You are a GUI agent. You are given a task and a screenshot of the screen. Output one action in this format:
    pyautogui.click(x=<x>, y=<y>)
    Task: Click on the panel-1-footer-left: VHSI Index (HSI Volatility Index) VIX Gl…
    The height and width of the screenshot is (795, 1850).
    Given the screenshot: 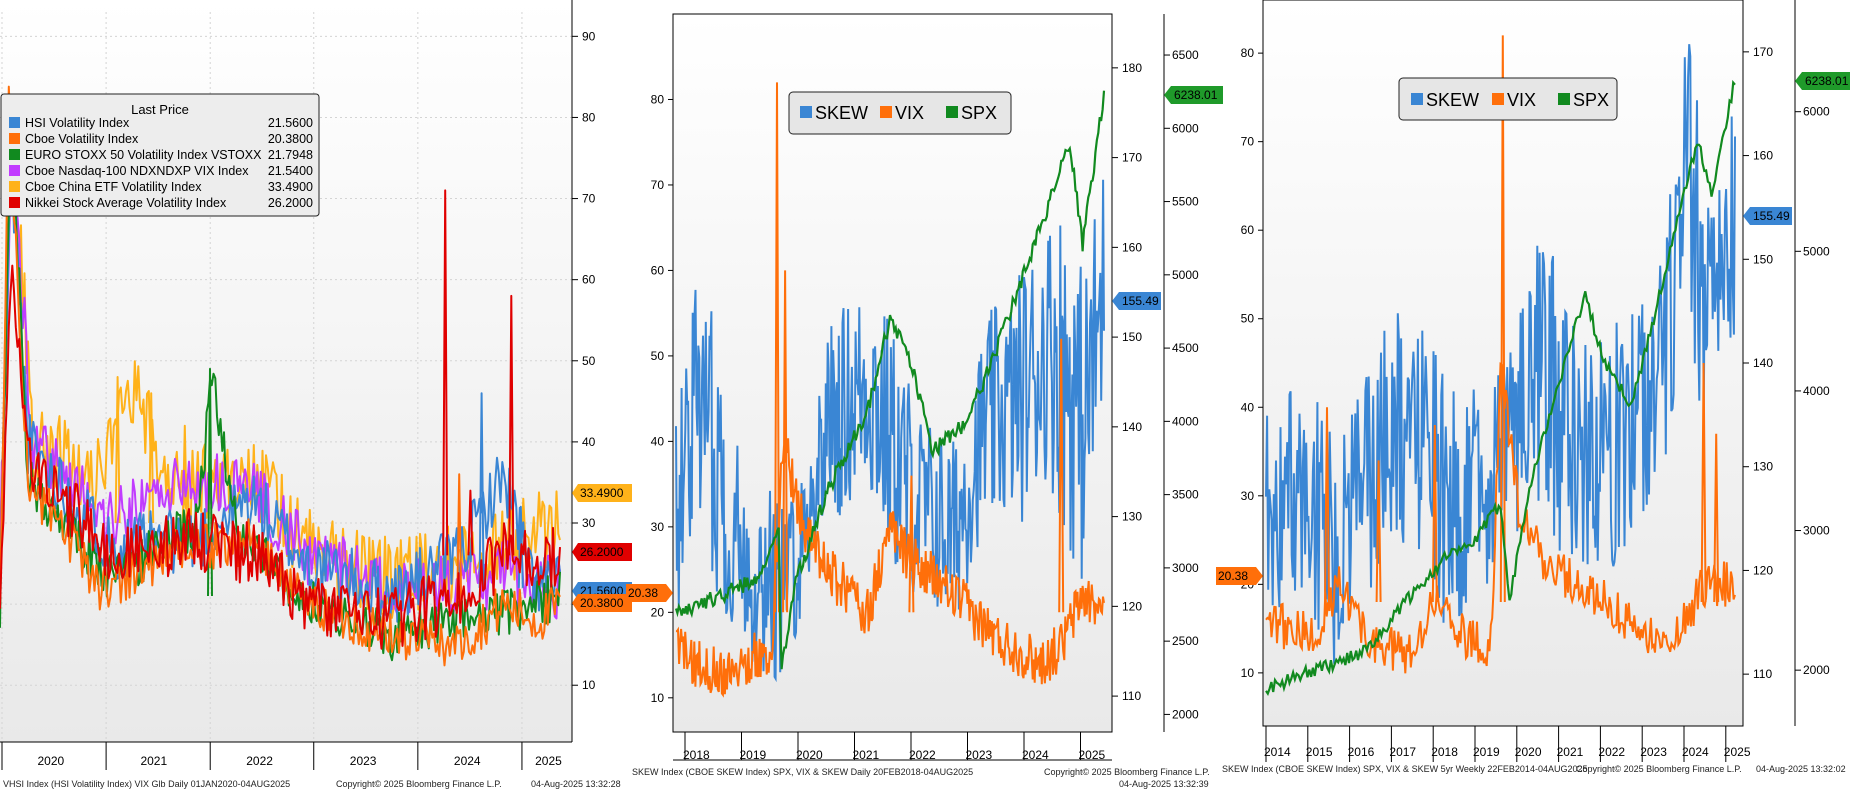 What is the action you would take?
    pyautogui.click(x=146, y=784)
    